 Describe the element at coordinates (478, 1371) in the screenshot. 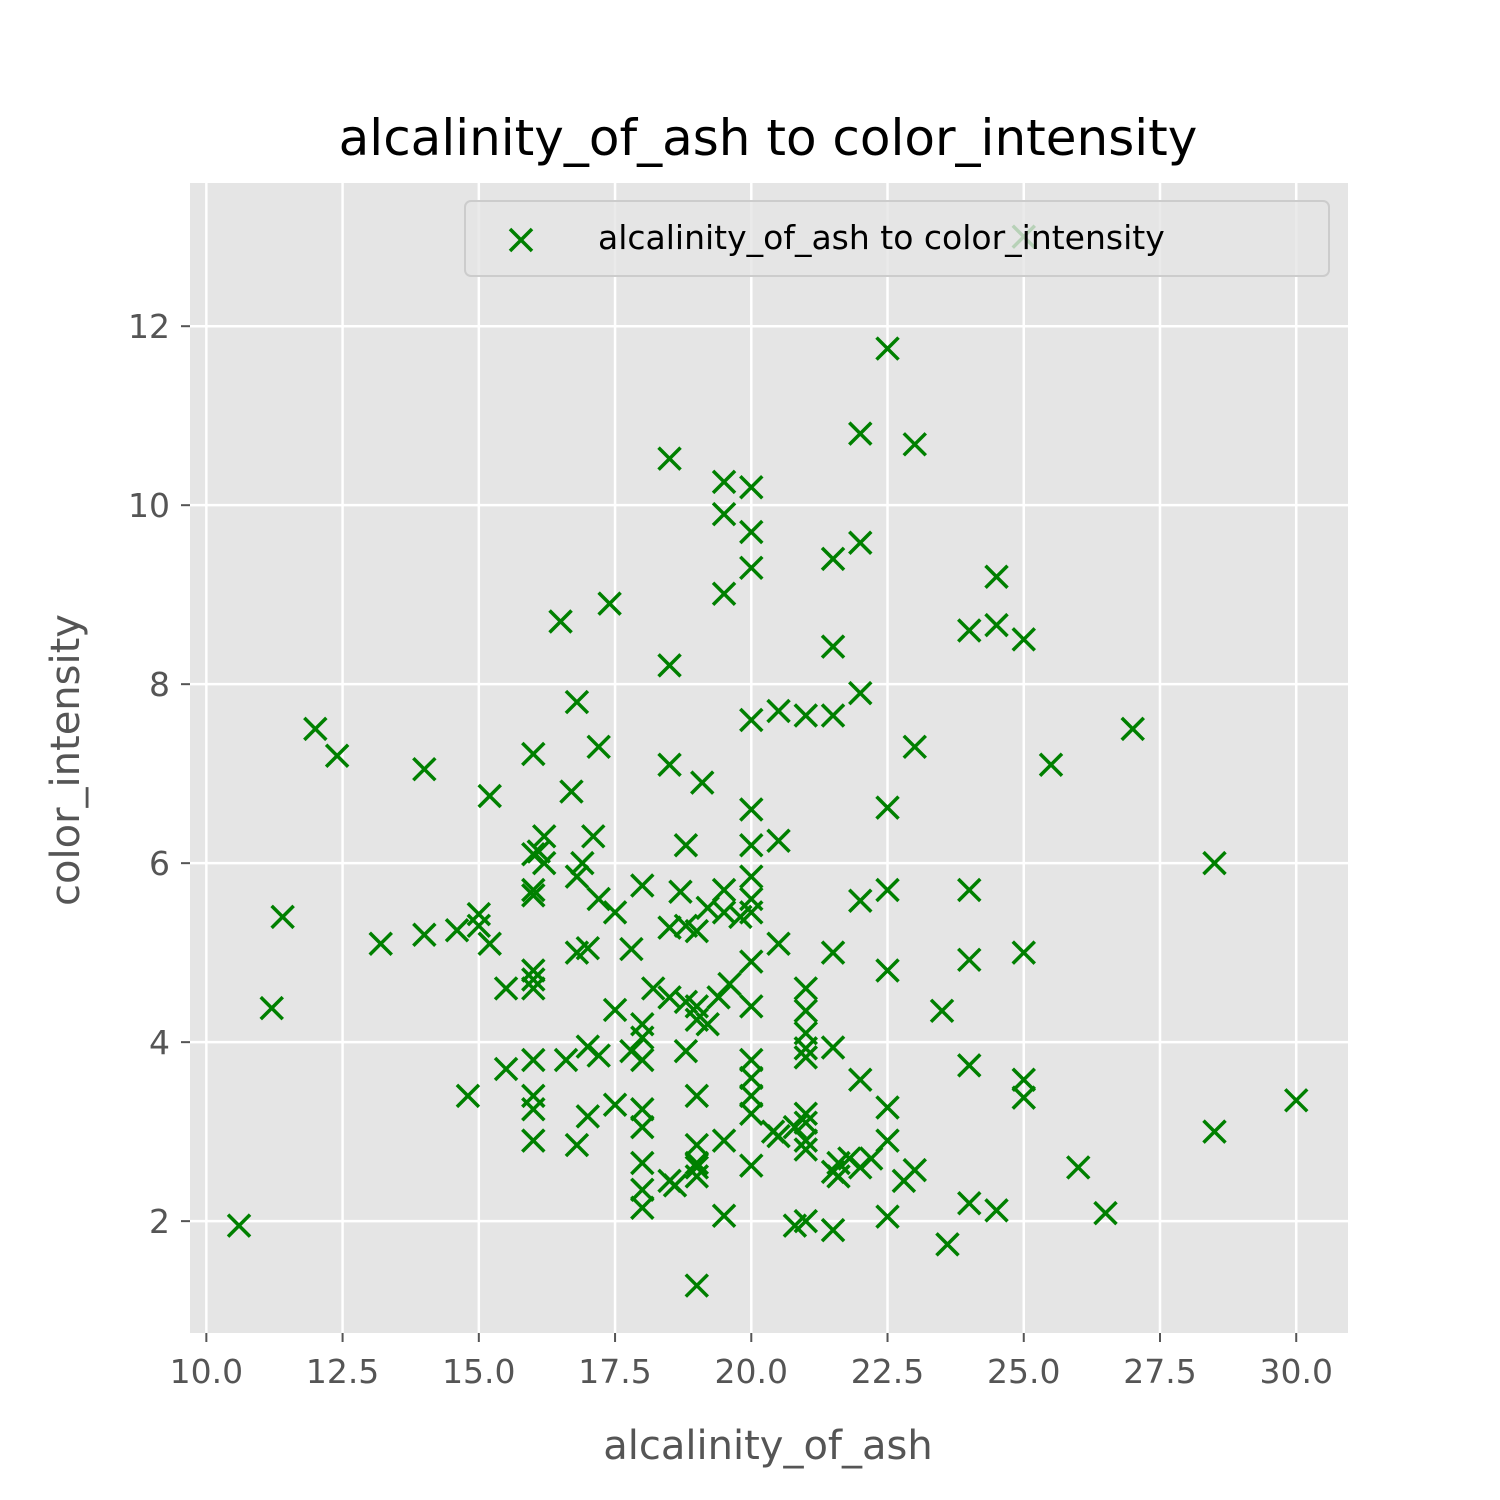

I see `x-tick-label: 15.0` at that location.